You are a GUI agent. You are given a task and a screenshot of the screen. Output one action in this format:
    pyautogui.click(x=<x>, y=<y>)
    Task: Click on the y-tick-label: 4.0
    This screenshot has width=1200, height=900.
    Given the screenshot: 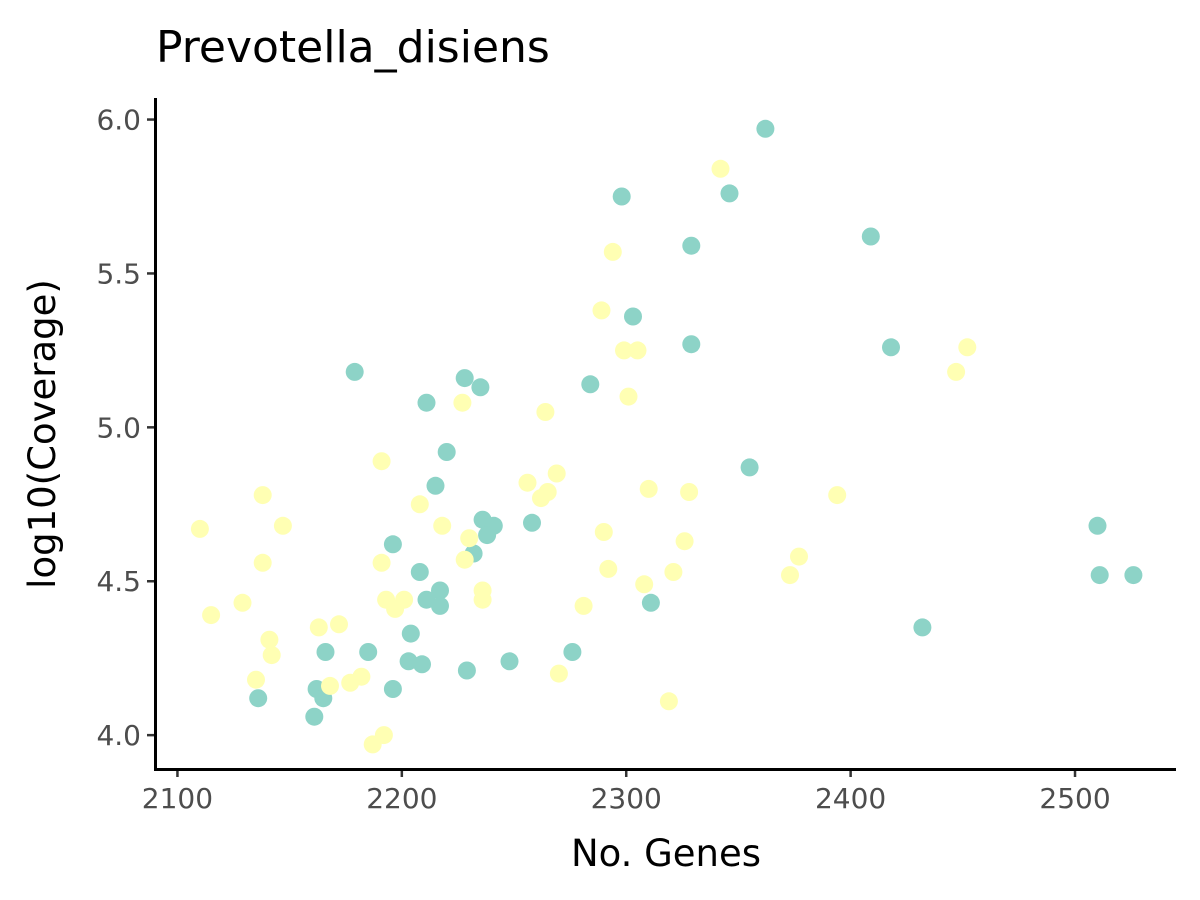 What is the action you would take?
    pyautogui.click(x=118, y=735)
    